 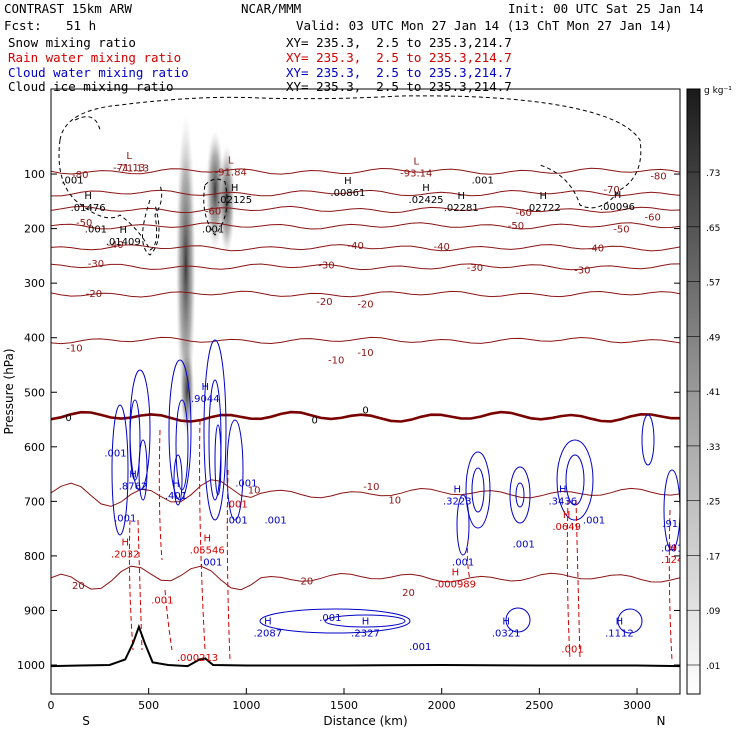 What do you see at coordinates (637, 705) in the screenshot?
I see `x-tick-label: 3000` at bounding box center [637, 705].